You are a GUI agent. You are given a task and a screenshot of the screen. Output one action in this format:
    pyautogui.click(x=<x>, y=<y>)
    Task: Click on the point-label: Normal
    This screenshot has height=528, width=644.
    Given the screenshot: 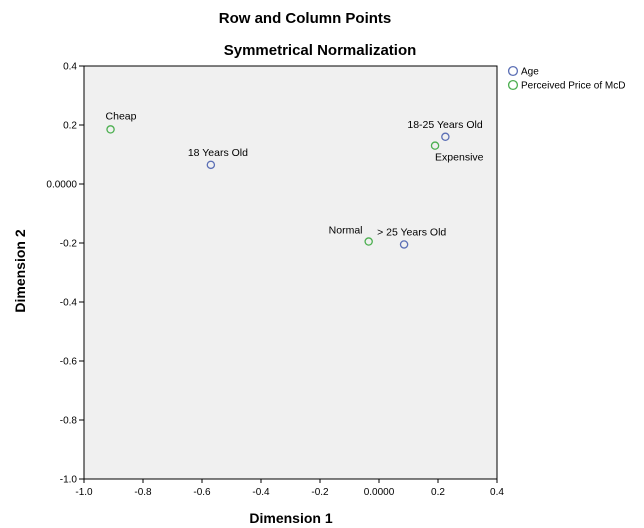 What is the action you would take?
    pyautogui.click(x=346, y=231)
    